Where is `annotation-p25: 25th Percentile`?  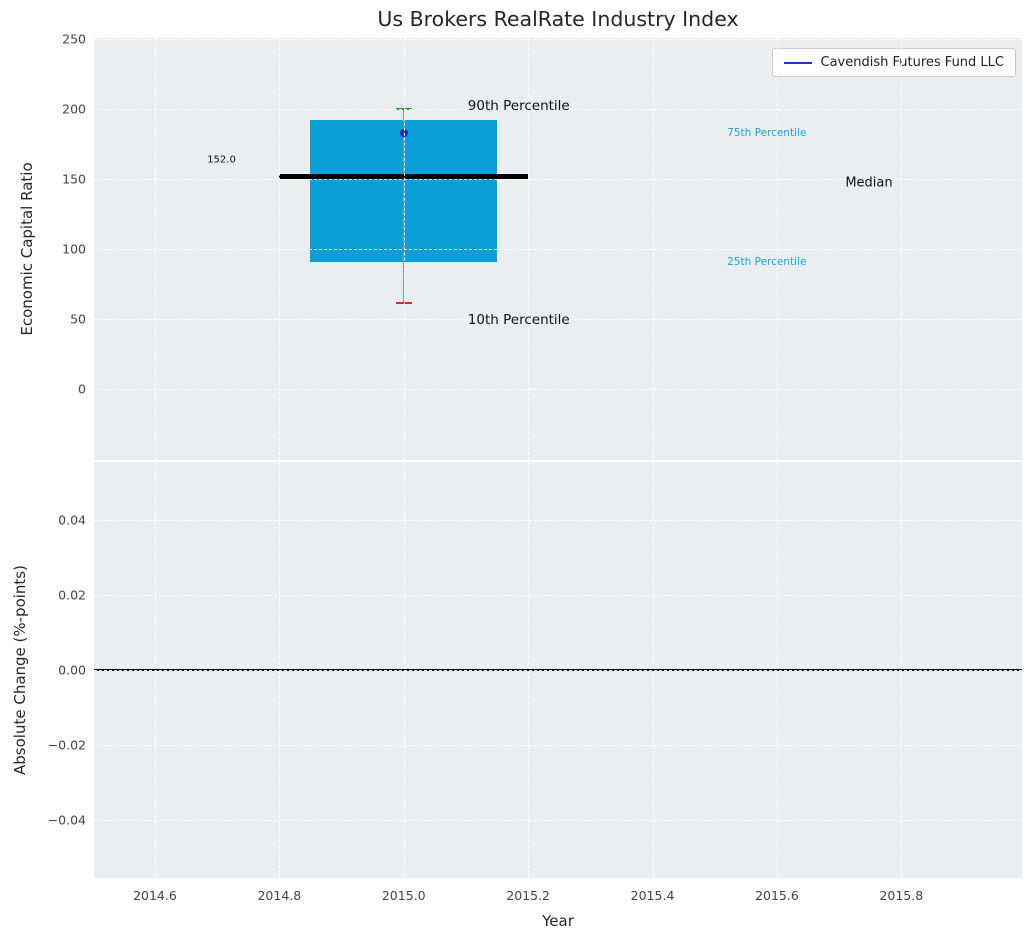
annotation-p25: 25th Percentile is located at coordinates (767, 261).